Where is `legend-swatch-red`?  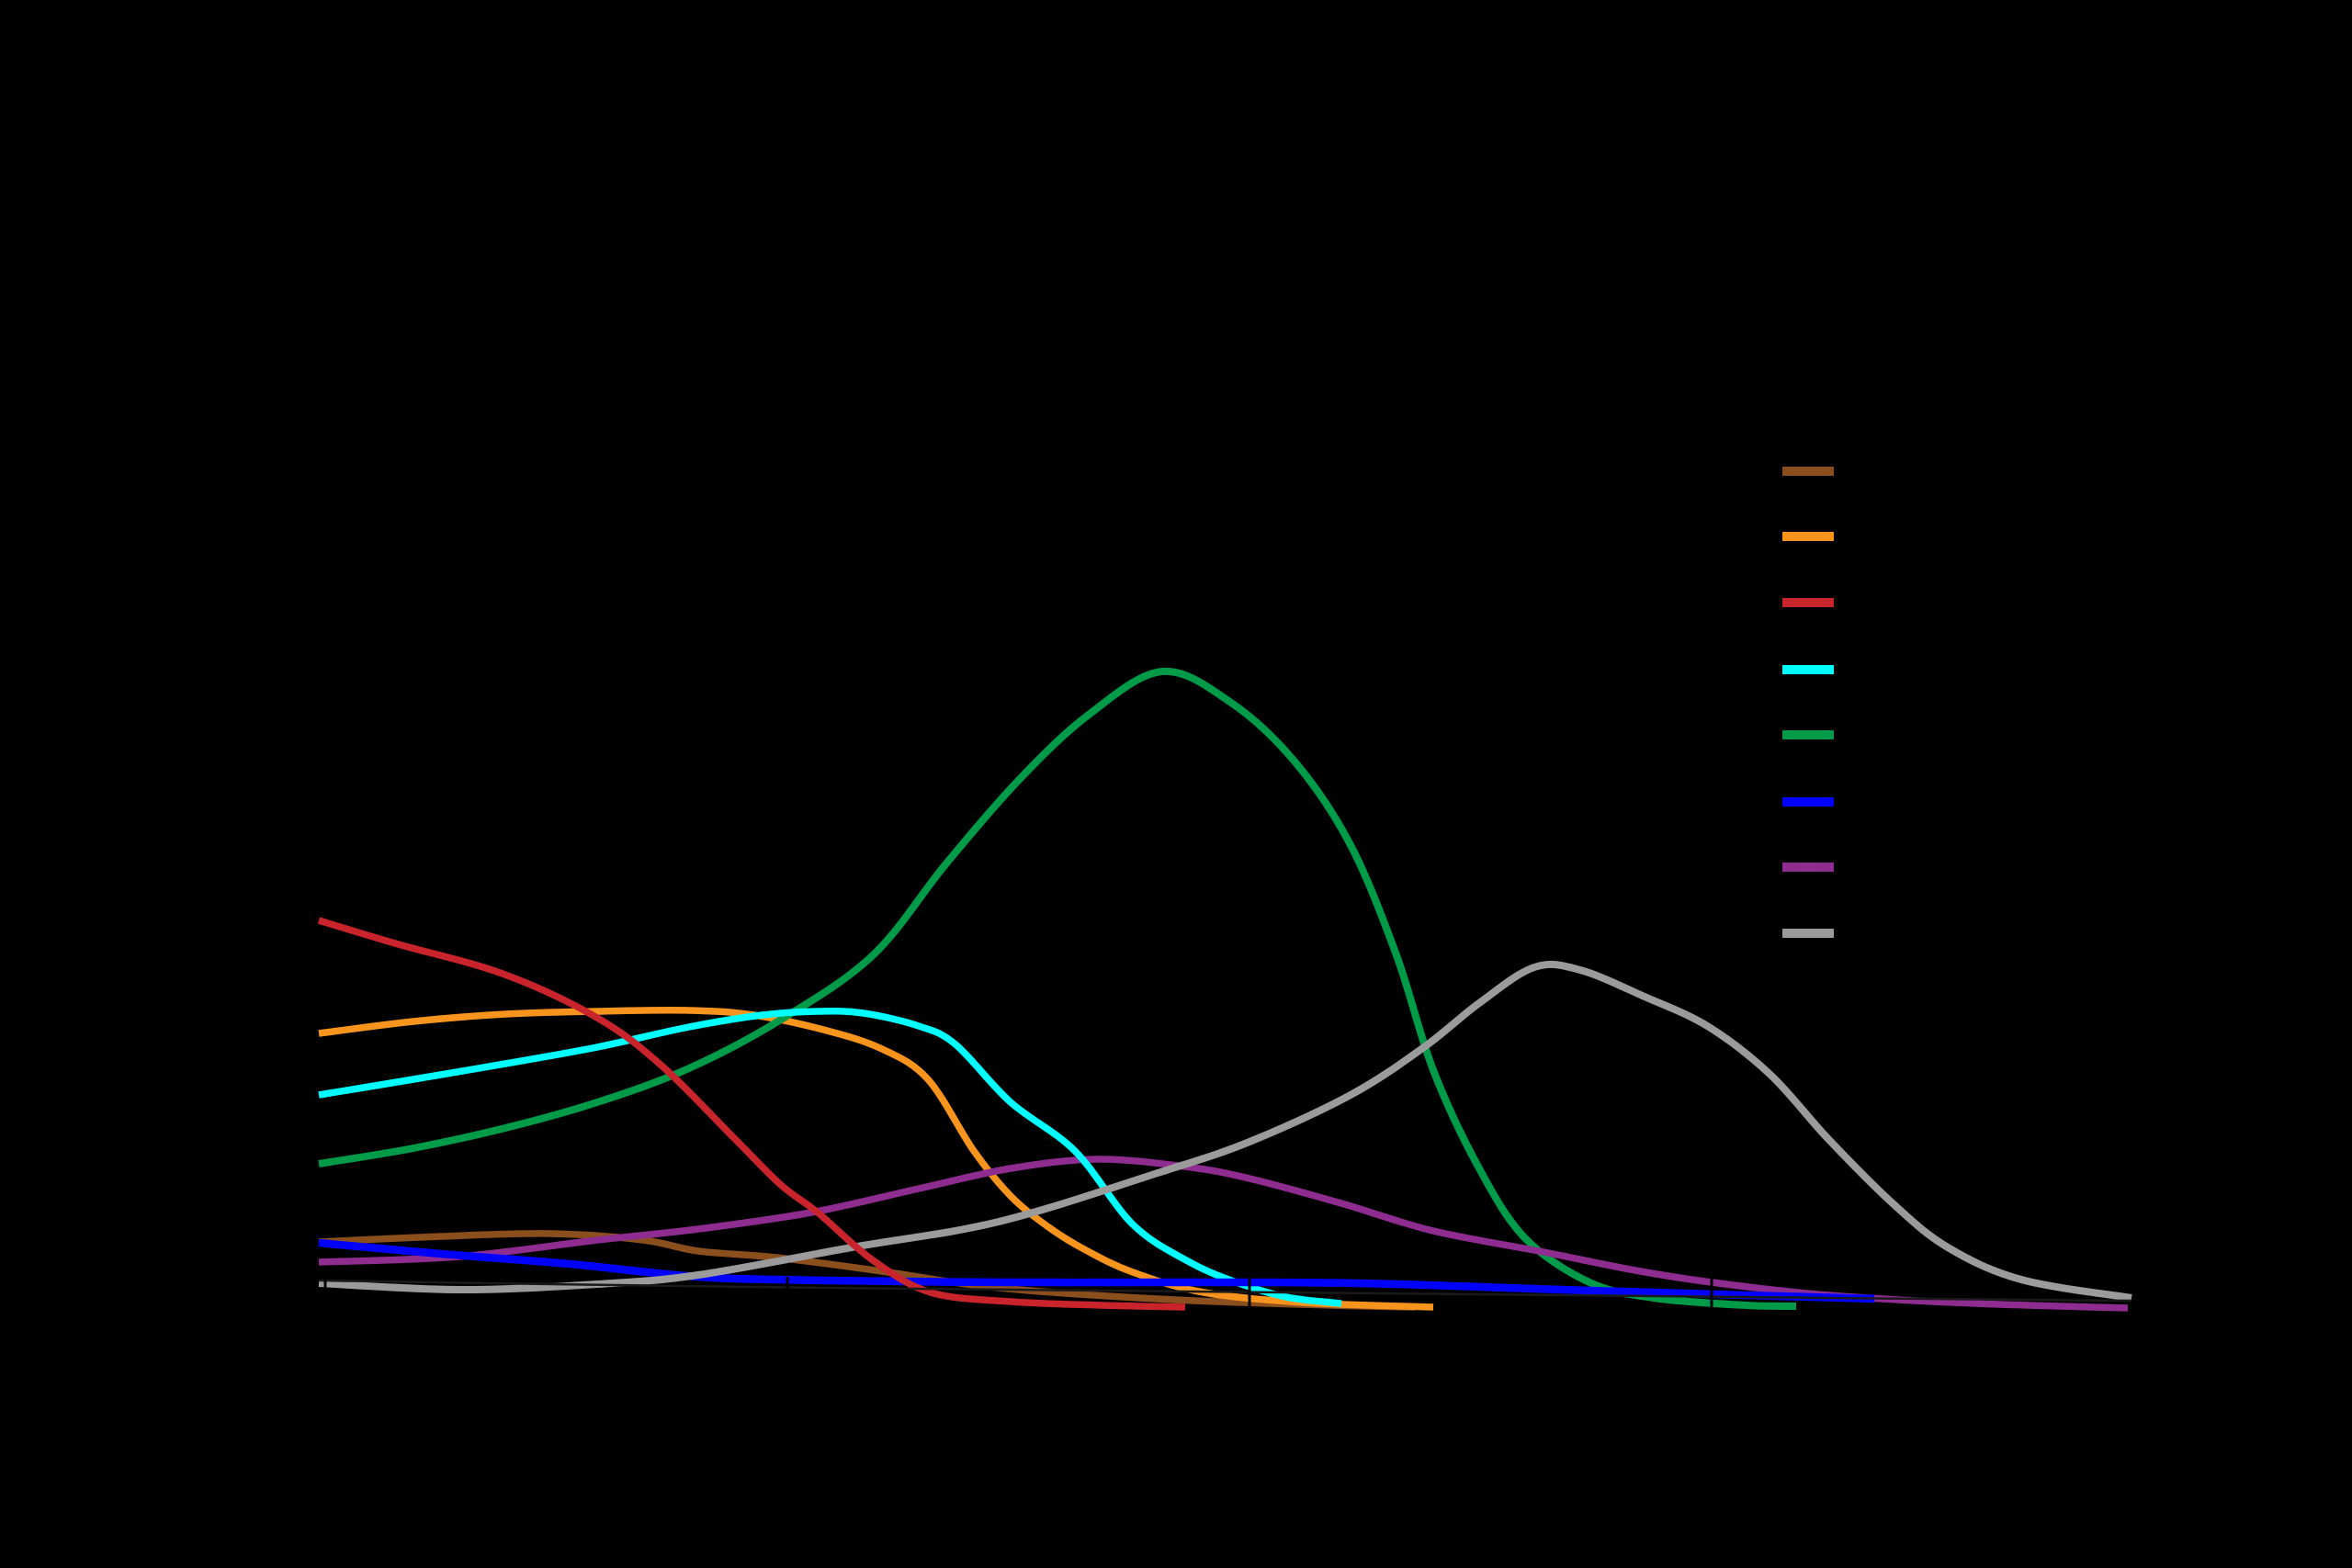 legend-swatch-red is located at coordinates (1808, 602).